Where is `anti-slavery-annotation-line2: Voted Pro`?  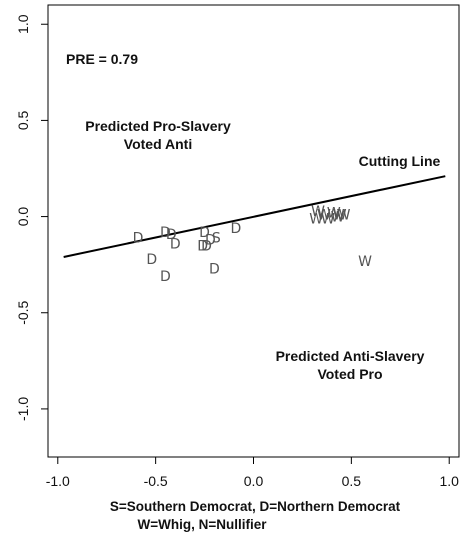 anti-slavery-annotation-line2: Voted Pro is located at coordinates (349, 374).